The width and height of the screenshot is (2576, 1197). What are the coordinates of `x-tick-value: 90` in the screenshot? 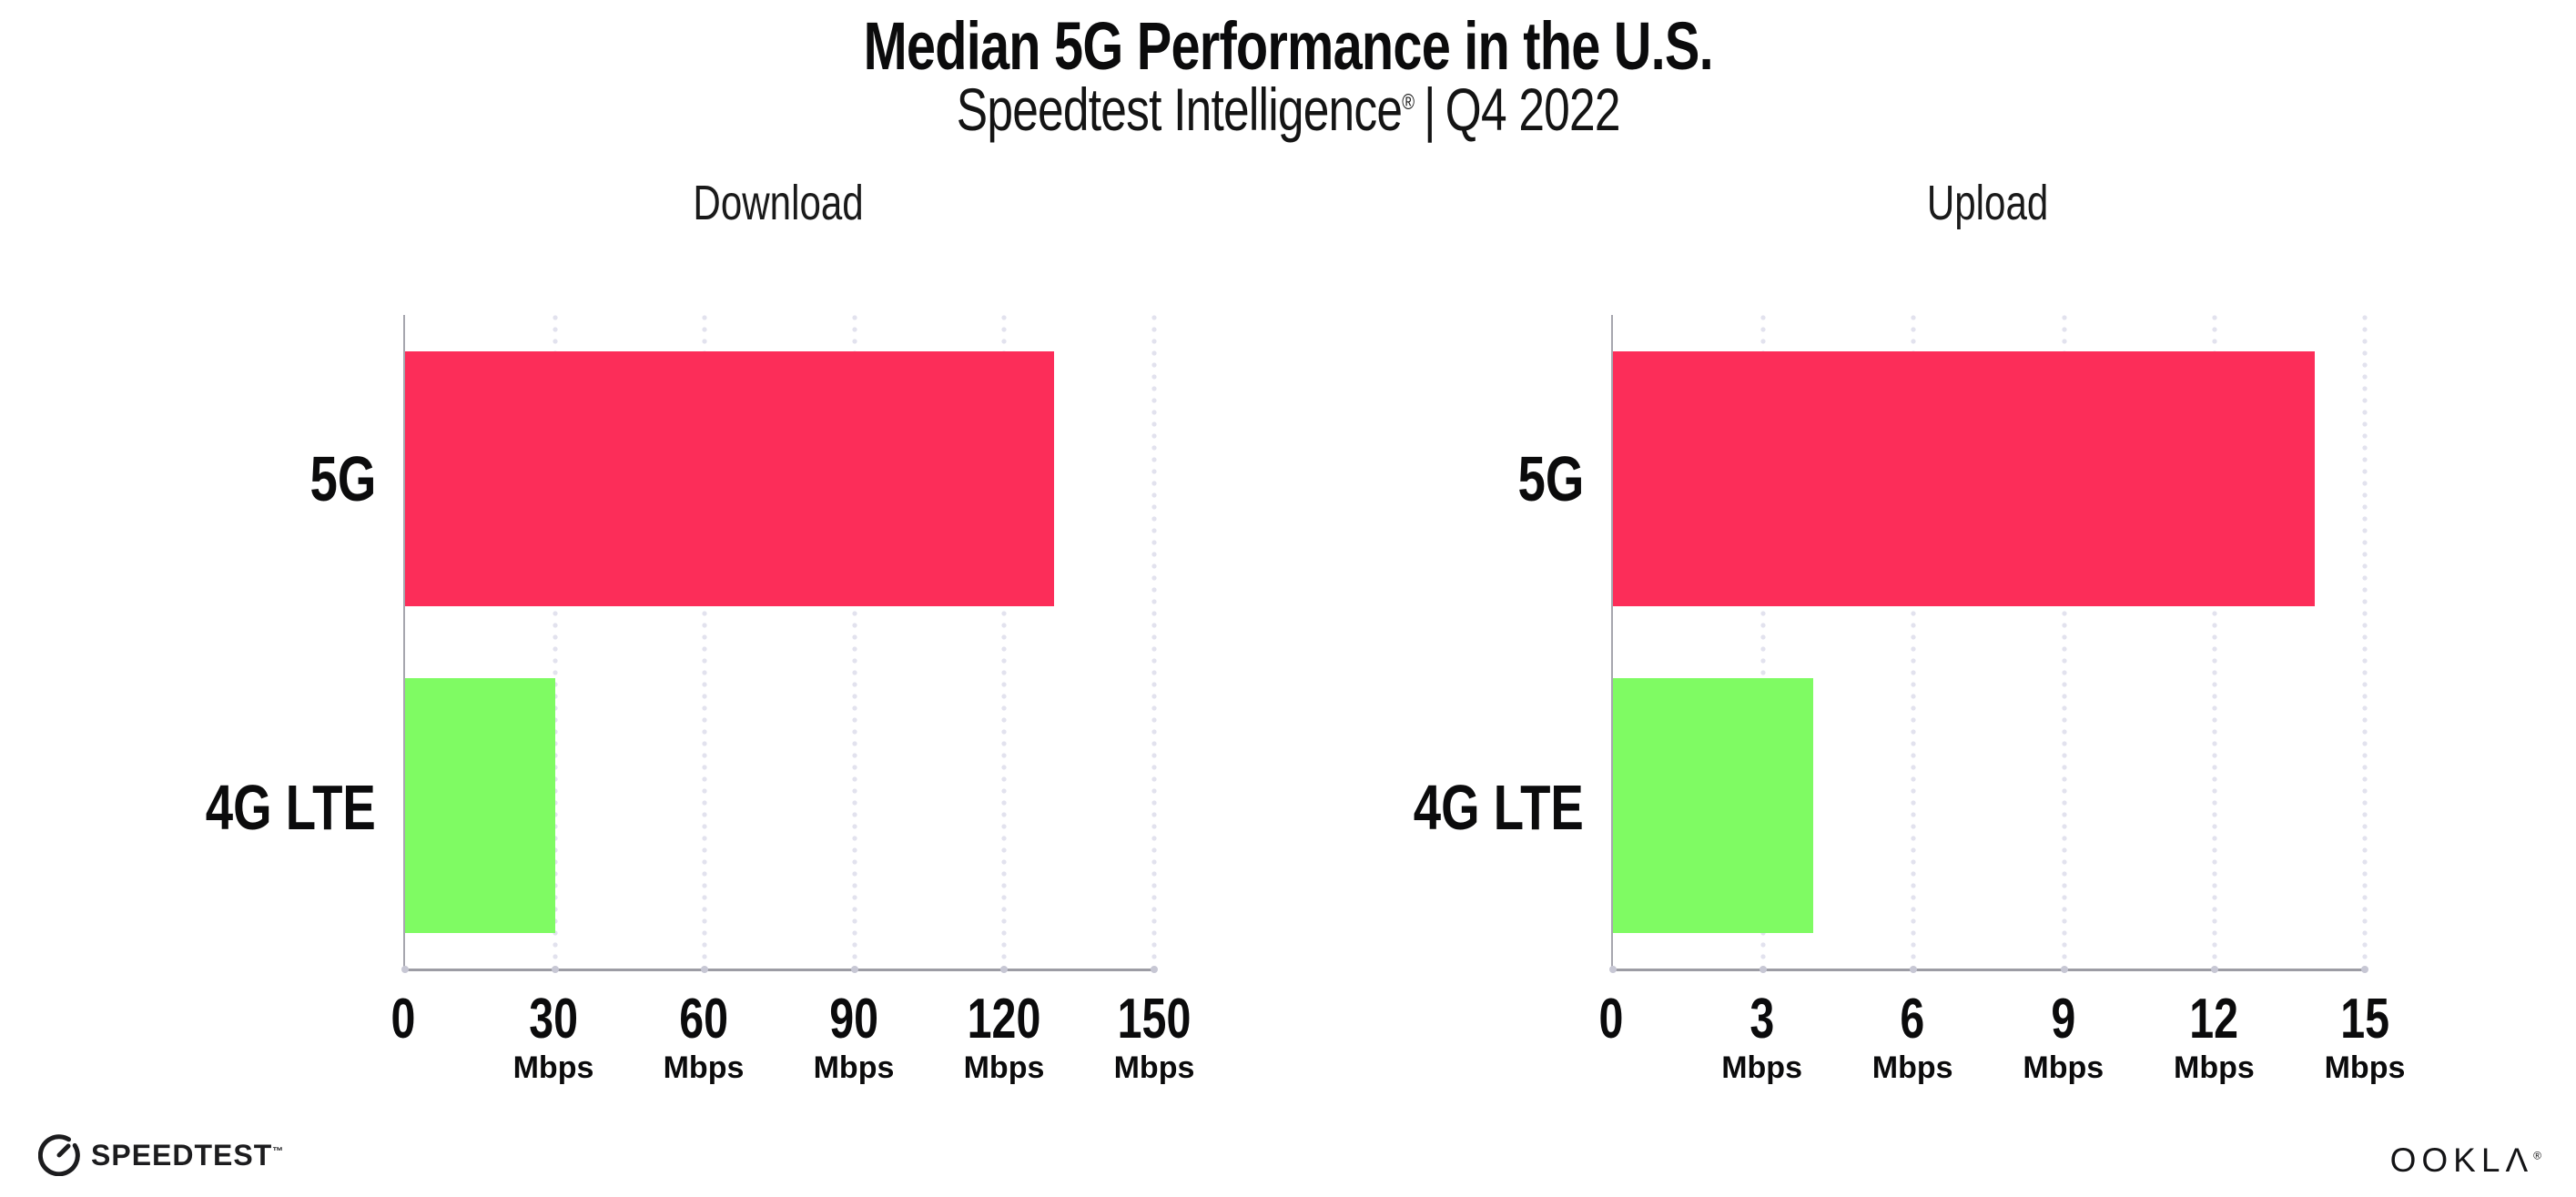 It's located at (854, 1020).